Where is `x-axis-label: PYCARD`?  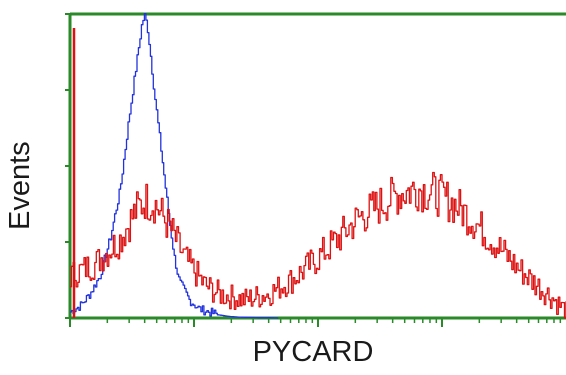 x-axis-label: PYCARD is located at coordinates (313, 352).